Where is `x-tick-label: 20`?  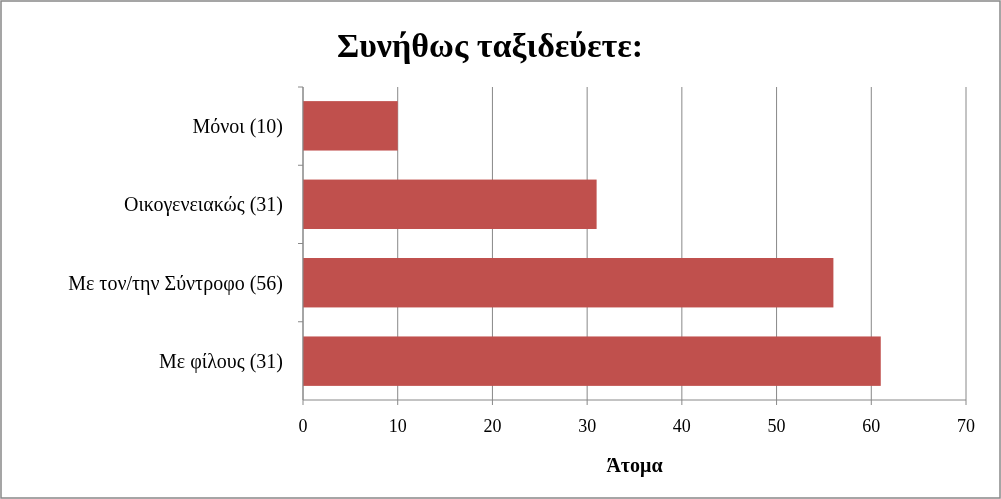 x-tick-label: 20 is located at coordinates (492, 426).